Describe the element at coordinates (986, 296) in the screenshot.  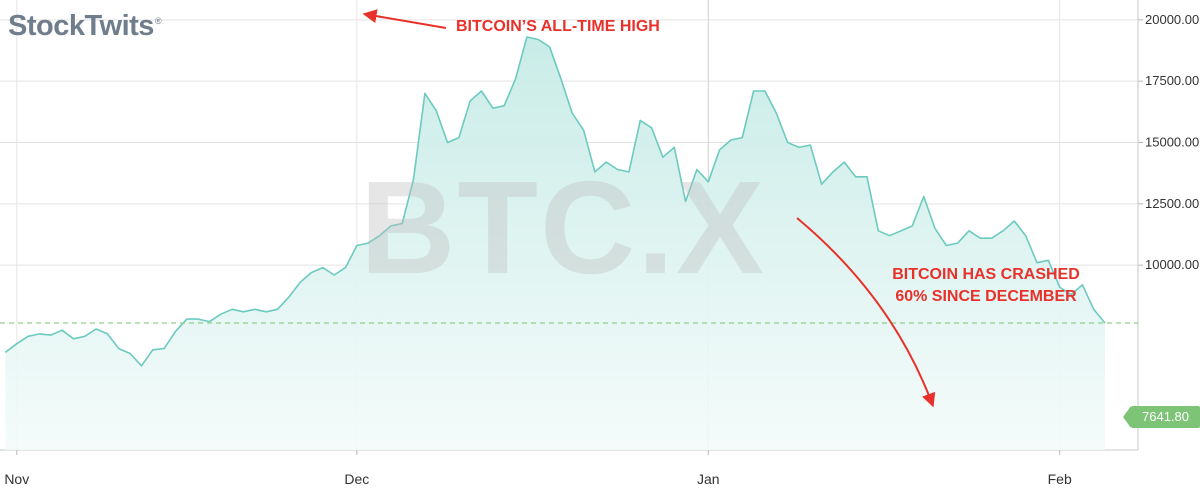
I see `crash-annotation-line2: 60% SINCE DECEMBER` at that location.